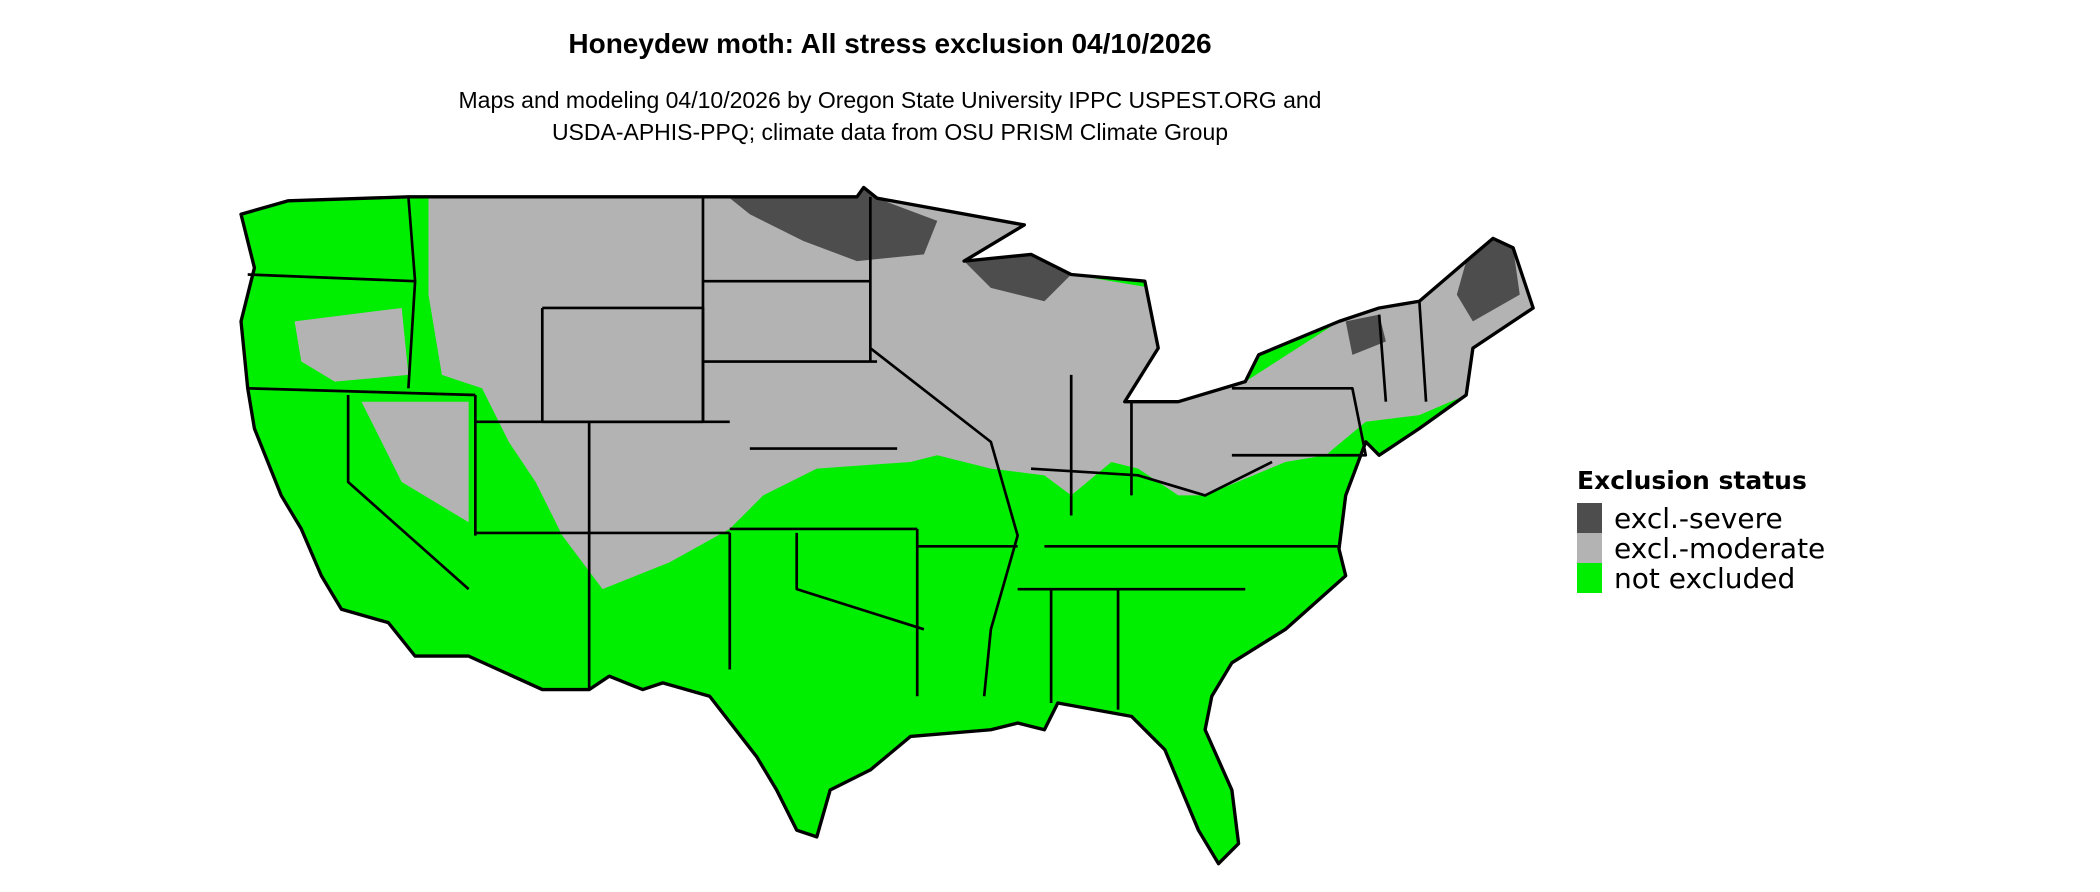 This screenshot has width=2100, height=892. What do you see at coordinates (1589, 578) in the screenshot?
I see `legend-swatch-not-excluded` at bounding box center [1589, 578].